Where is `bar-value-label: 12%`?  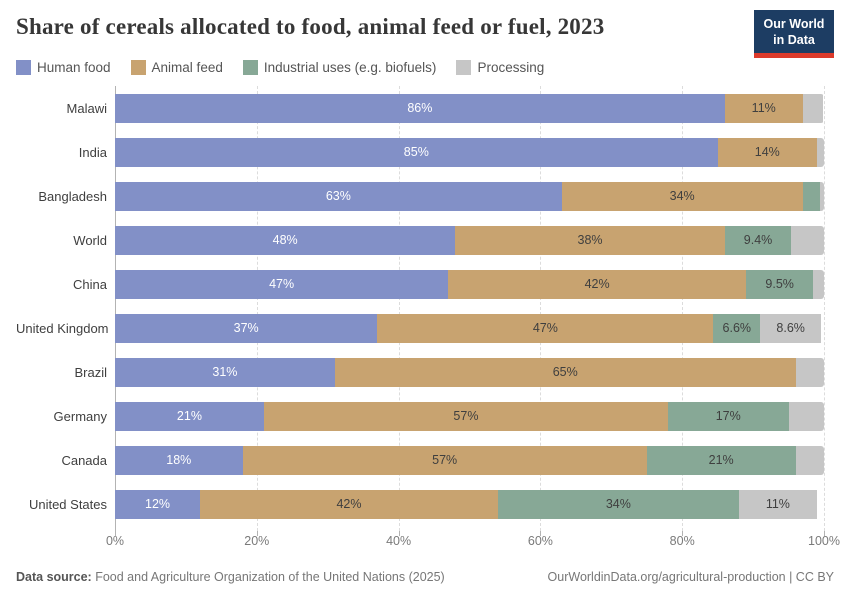
bar-value-label: 12% is located at coordinates (158, 504).